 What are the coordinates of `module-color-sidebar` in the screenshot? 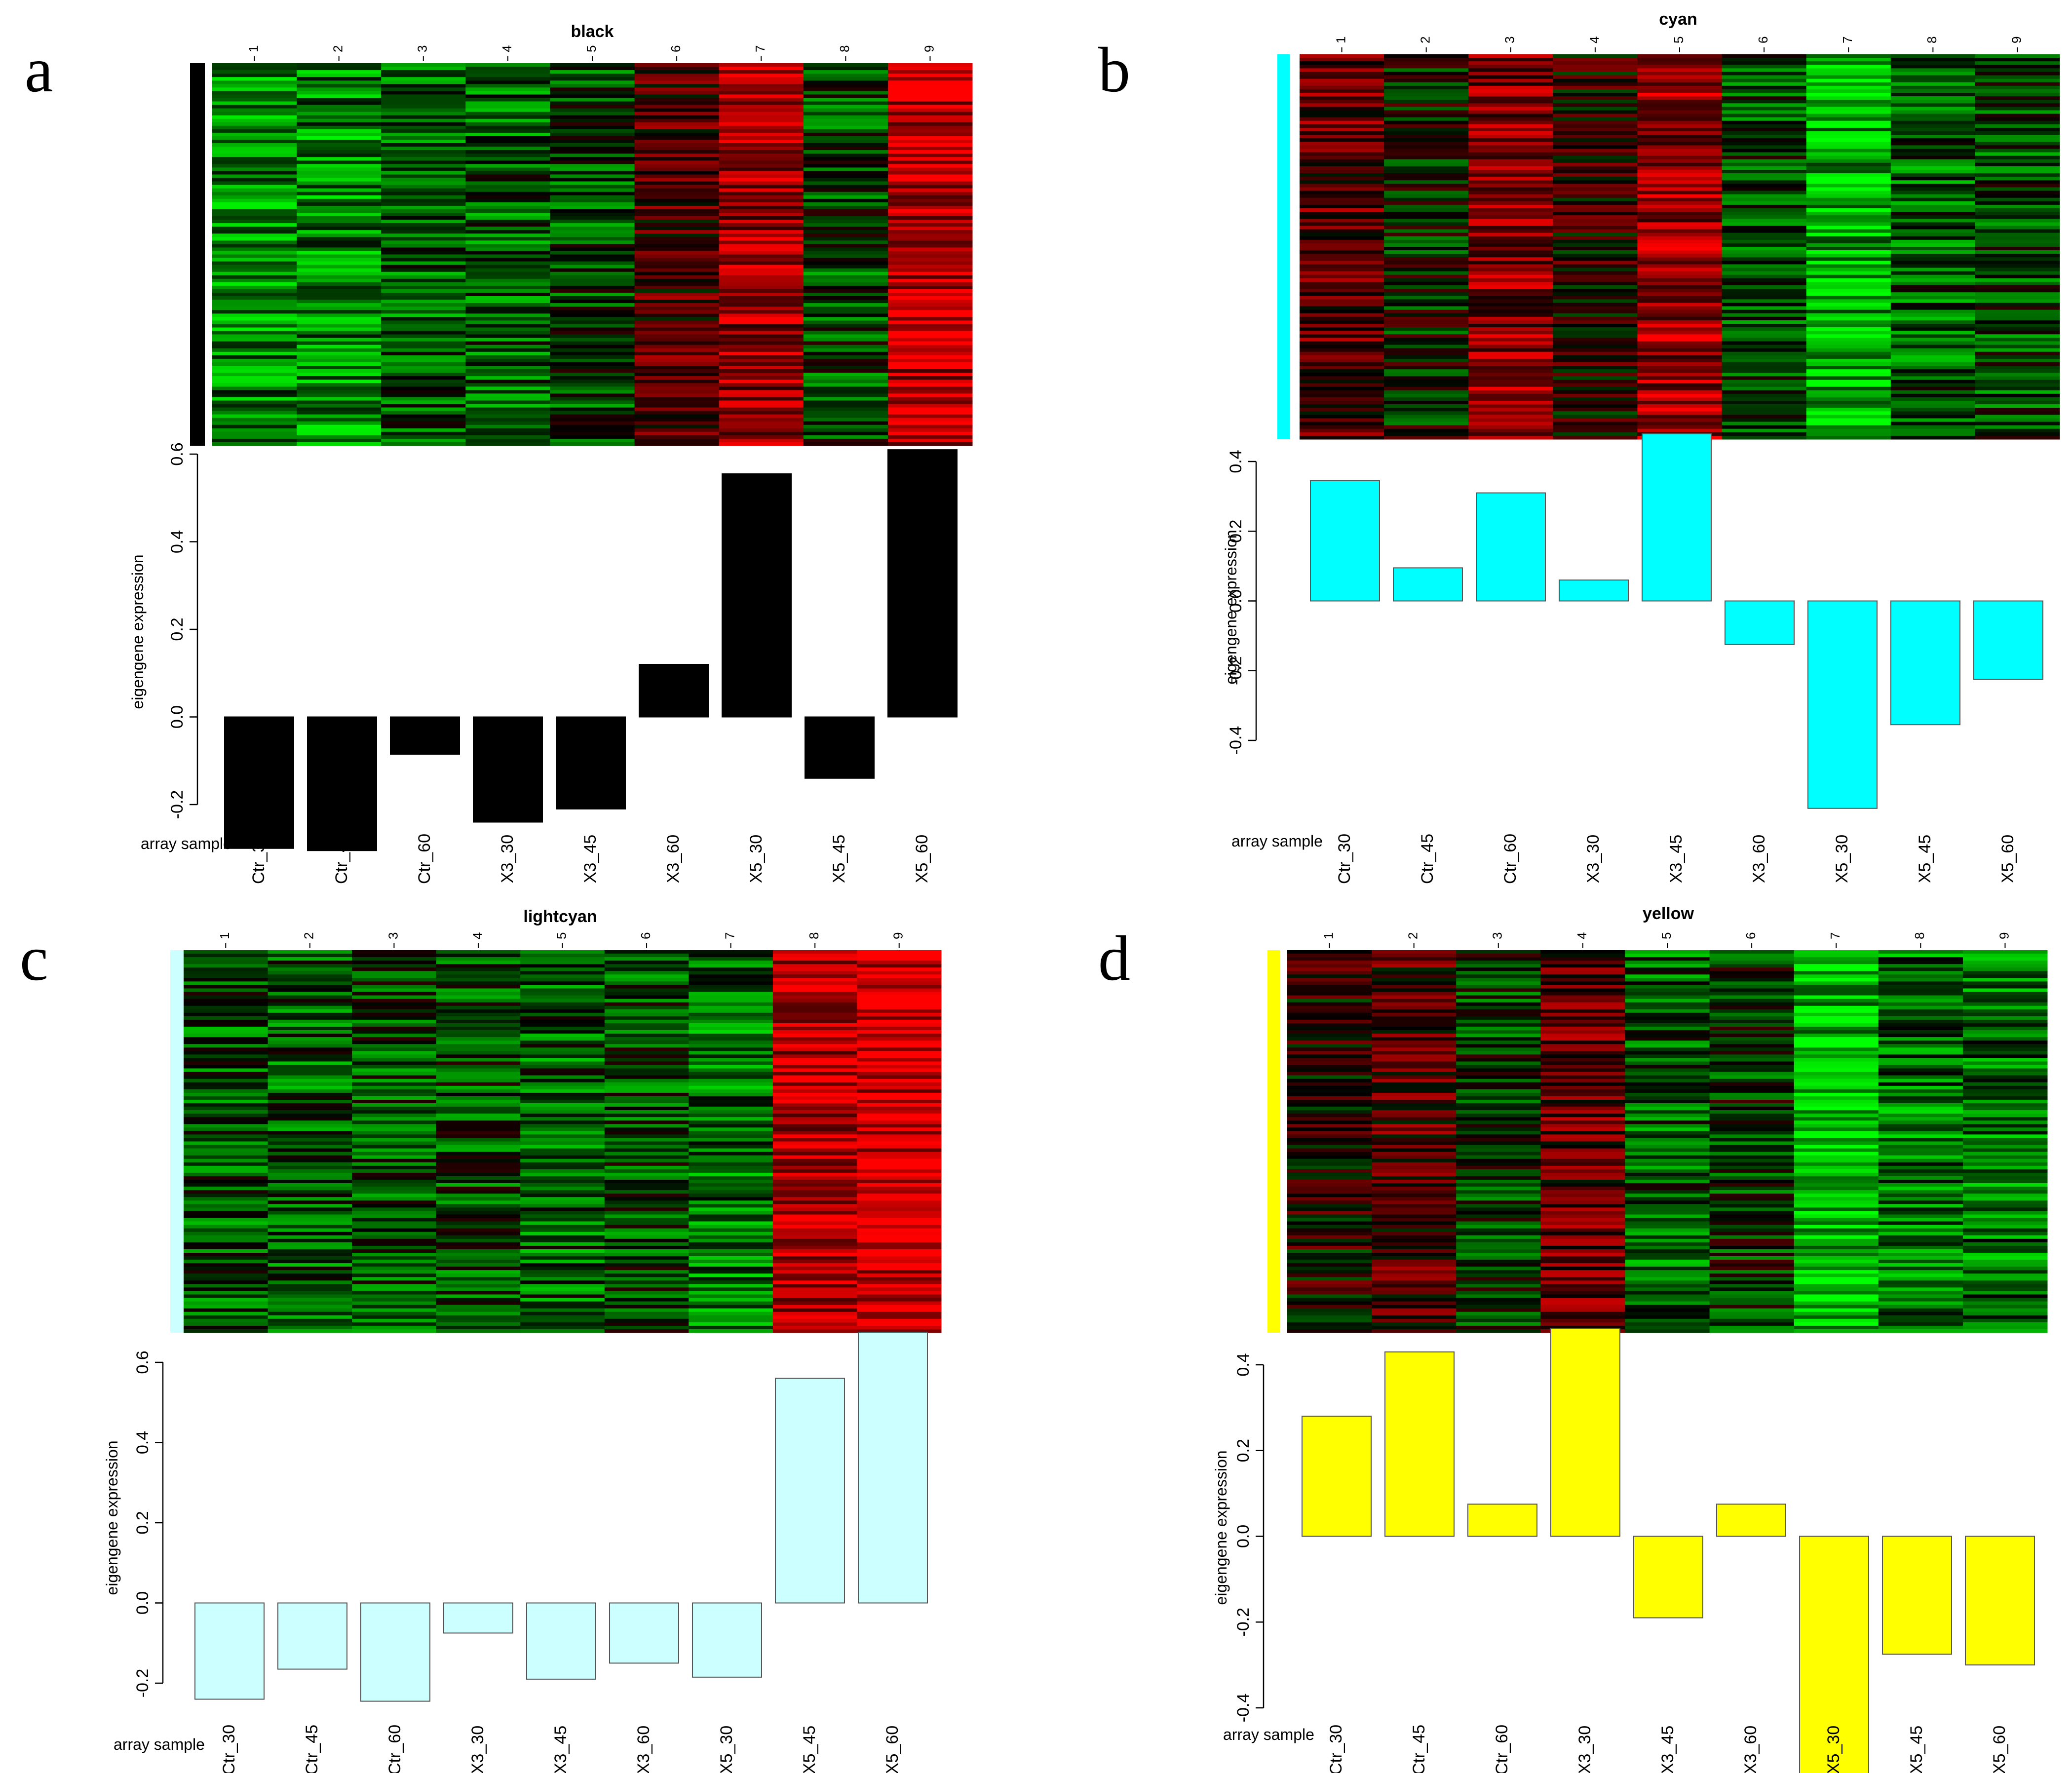 It's located at (197, 254).